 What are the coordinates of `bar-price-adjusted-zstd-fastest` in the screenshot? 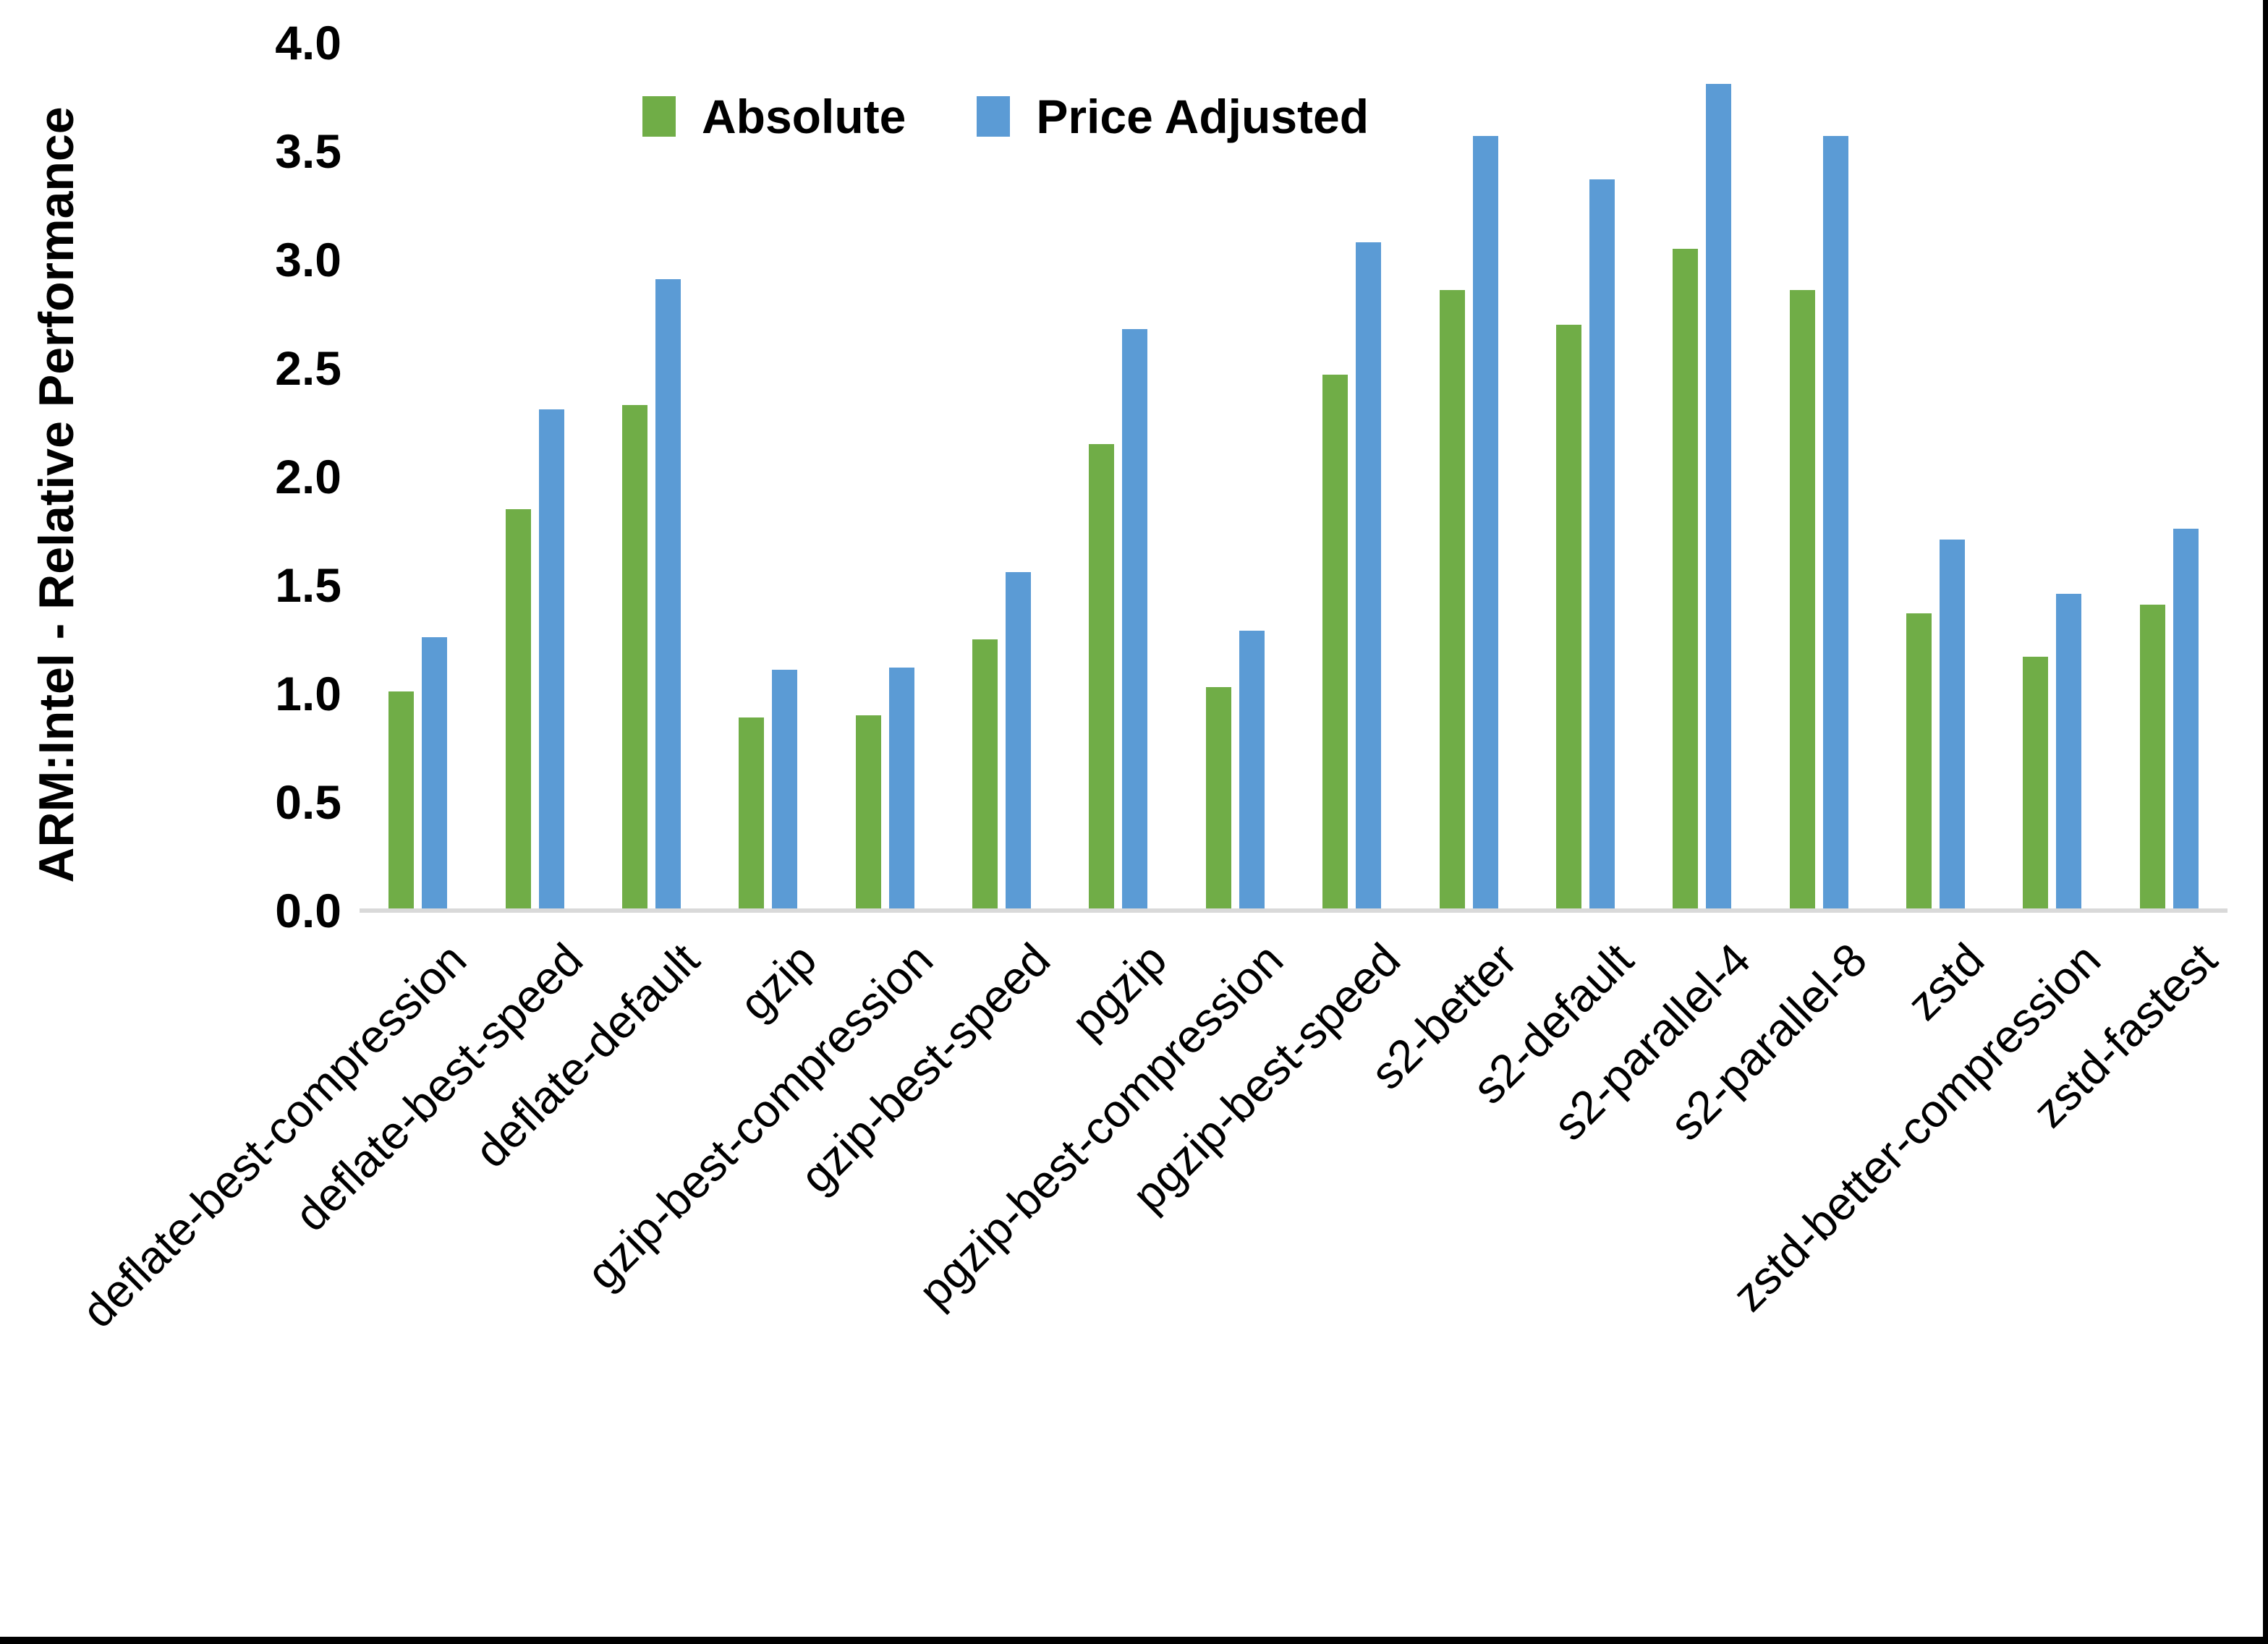 It's located at (2186, 720).